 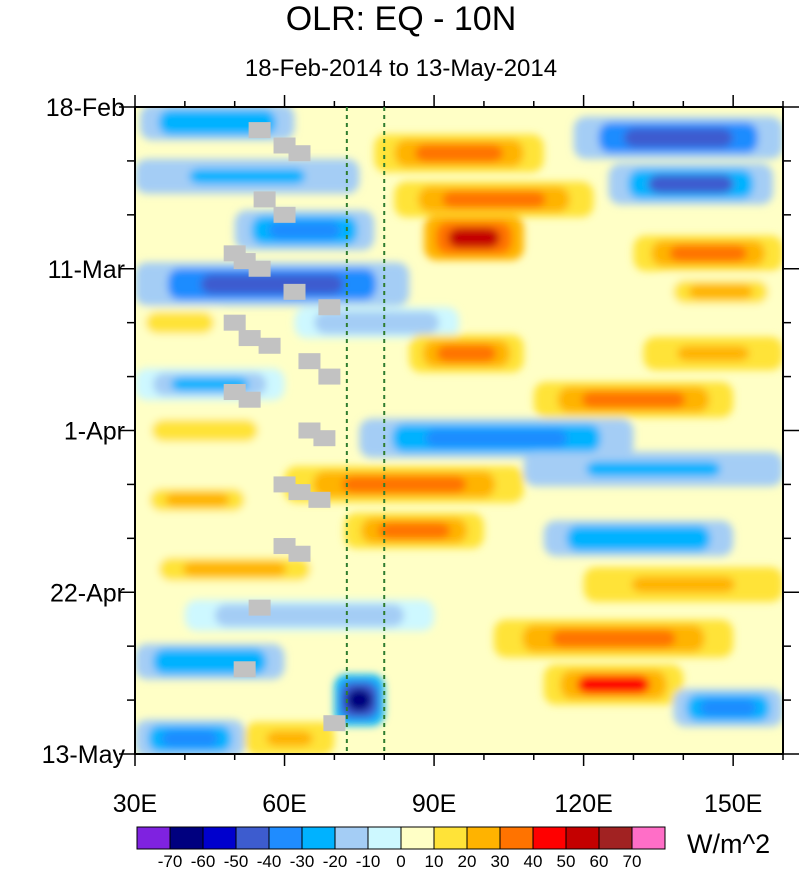 I want to click on reference-lines, so click(x=365, y=430).